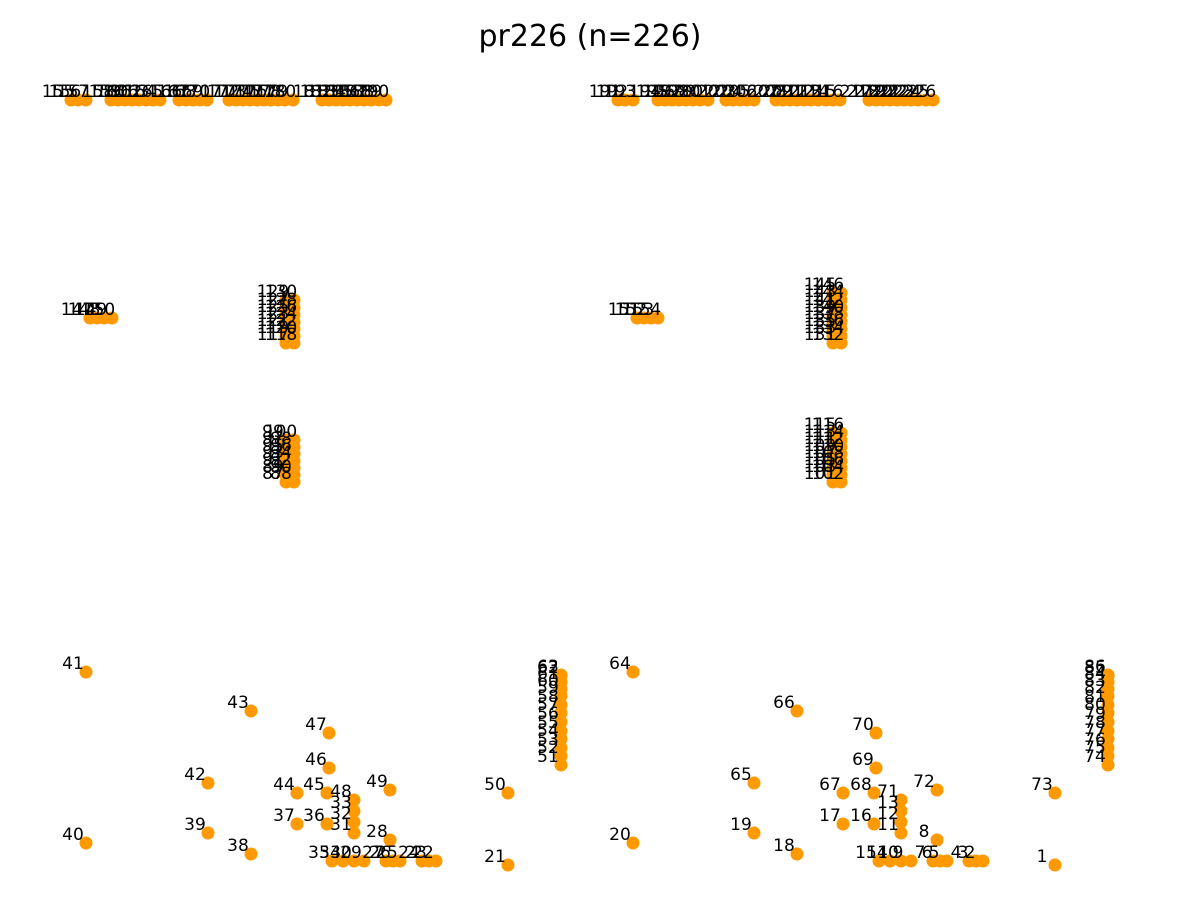 The height and width of the screenshot is (923, 1180). I want to click on point-label: 170, so click(194, 92).